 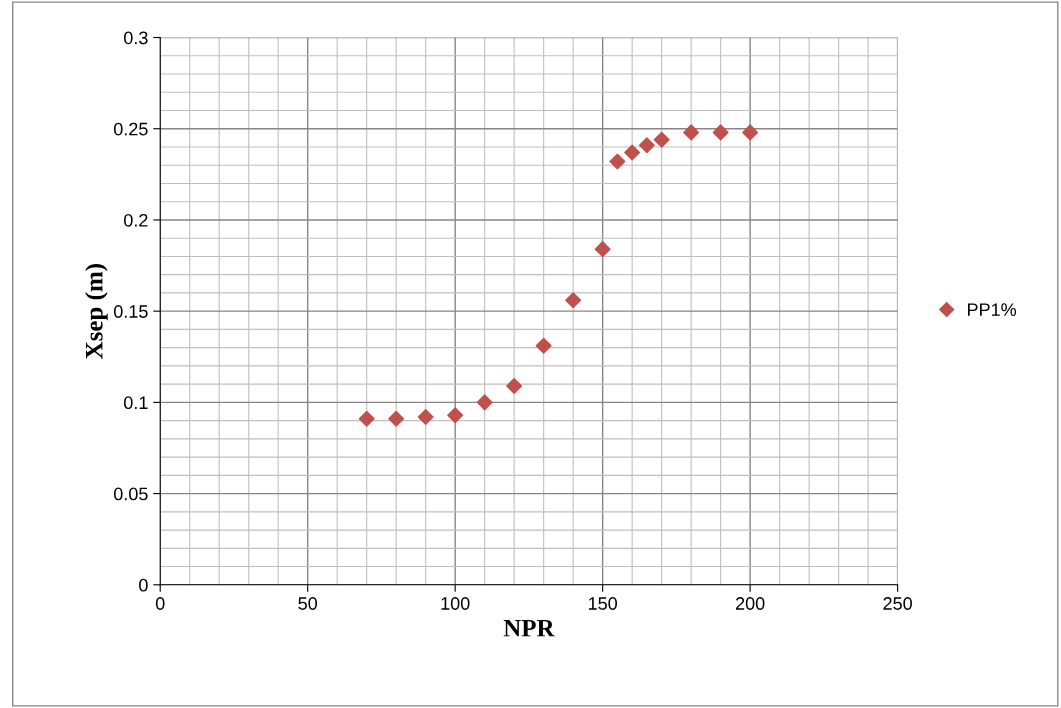 I want to click on y-tick-label: 0, so click(x=143, y=585).